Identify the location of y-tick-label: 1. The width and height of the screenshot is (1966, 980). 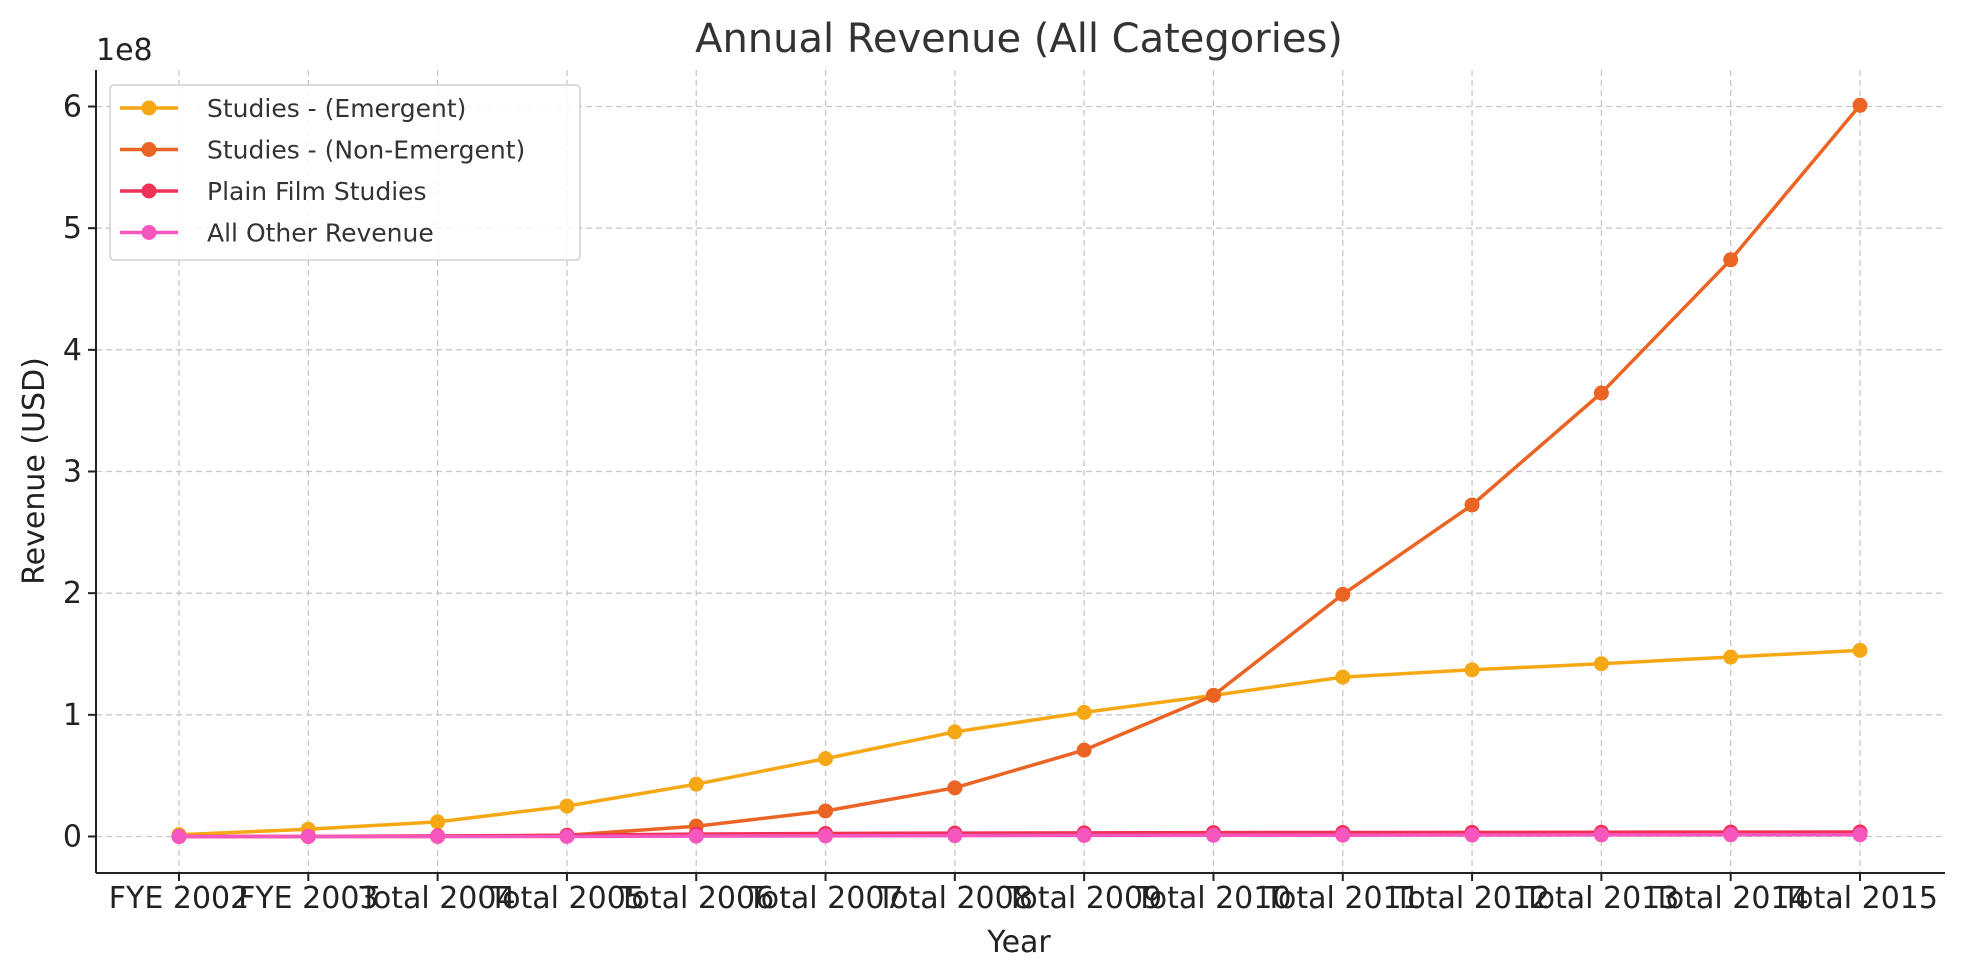
(72, 715).